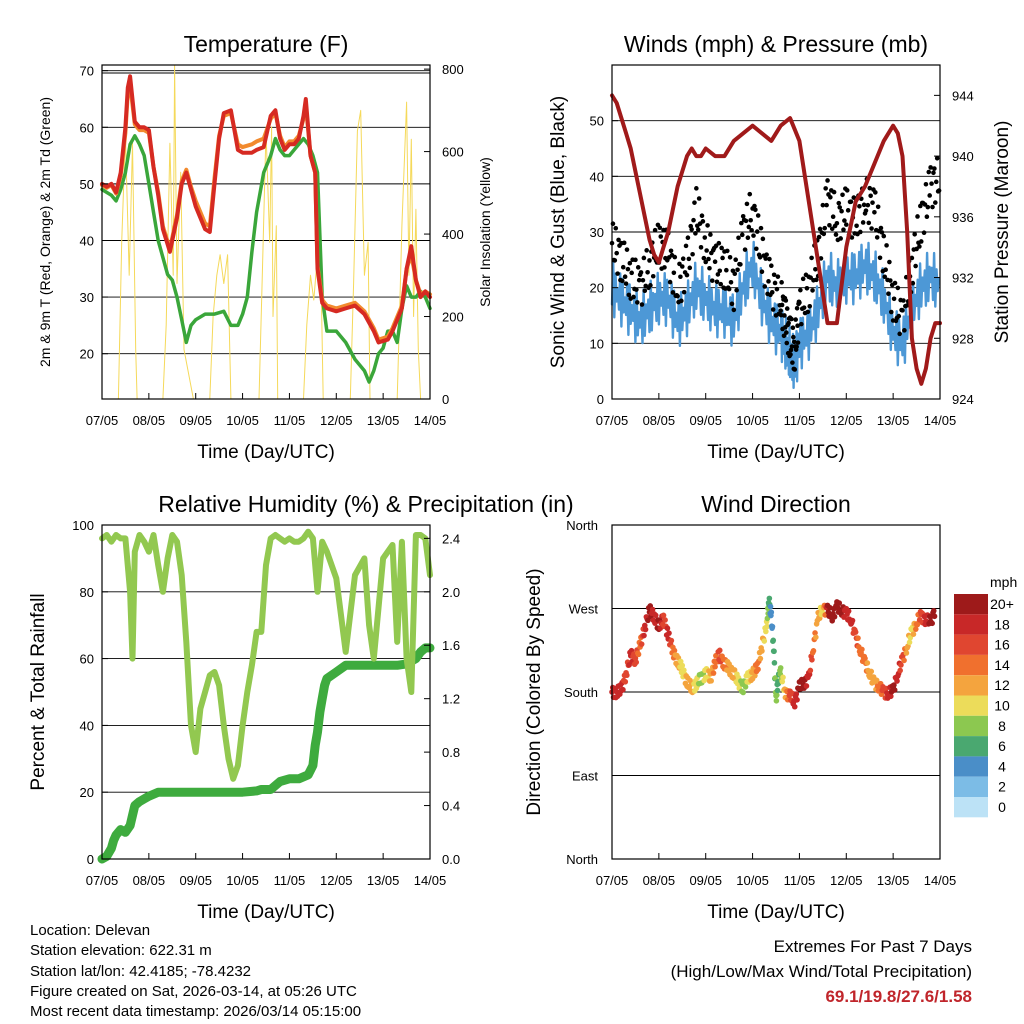 The width and height of the screenshot is (1024, 1024). What do you see at coordinates (597, 176) in the screenshot?
I see `y-tick-label: 40` at bounding box center [597, 176].